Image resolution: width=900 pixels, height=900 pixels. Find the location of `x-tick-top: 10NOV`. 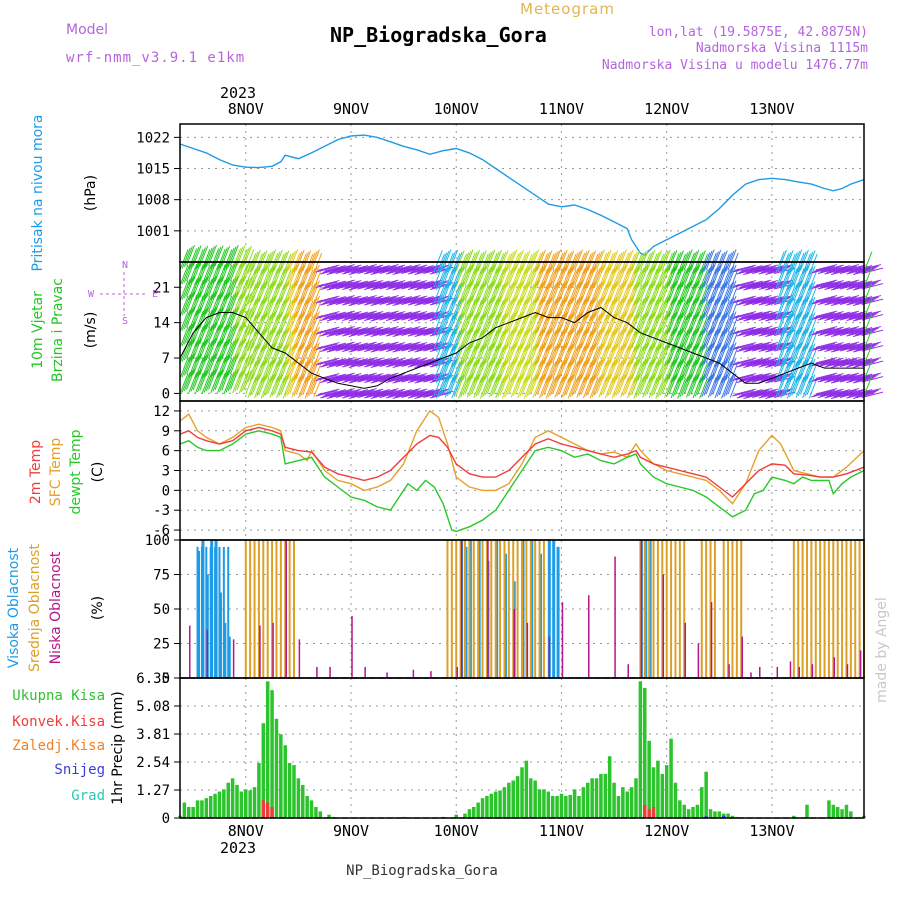

x-tick-top: 10NOV is located at coordinates (456, 109).